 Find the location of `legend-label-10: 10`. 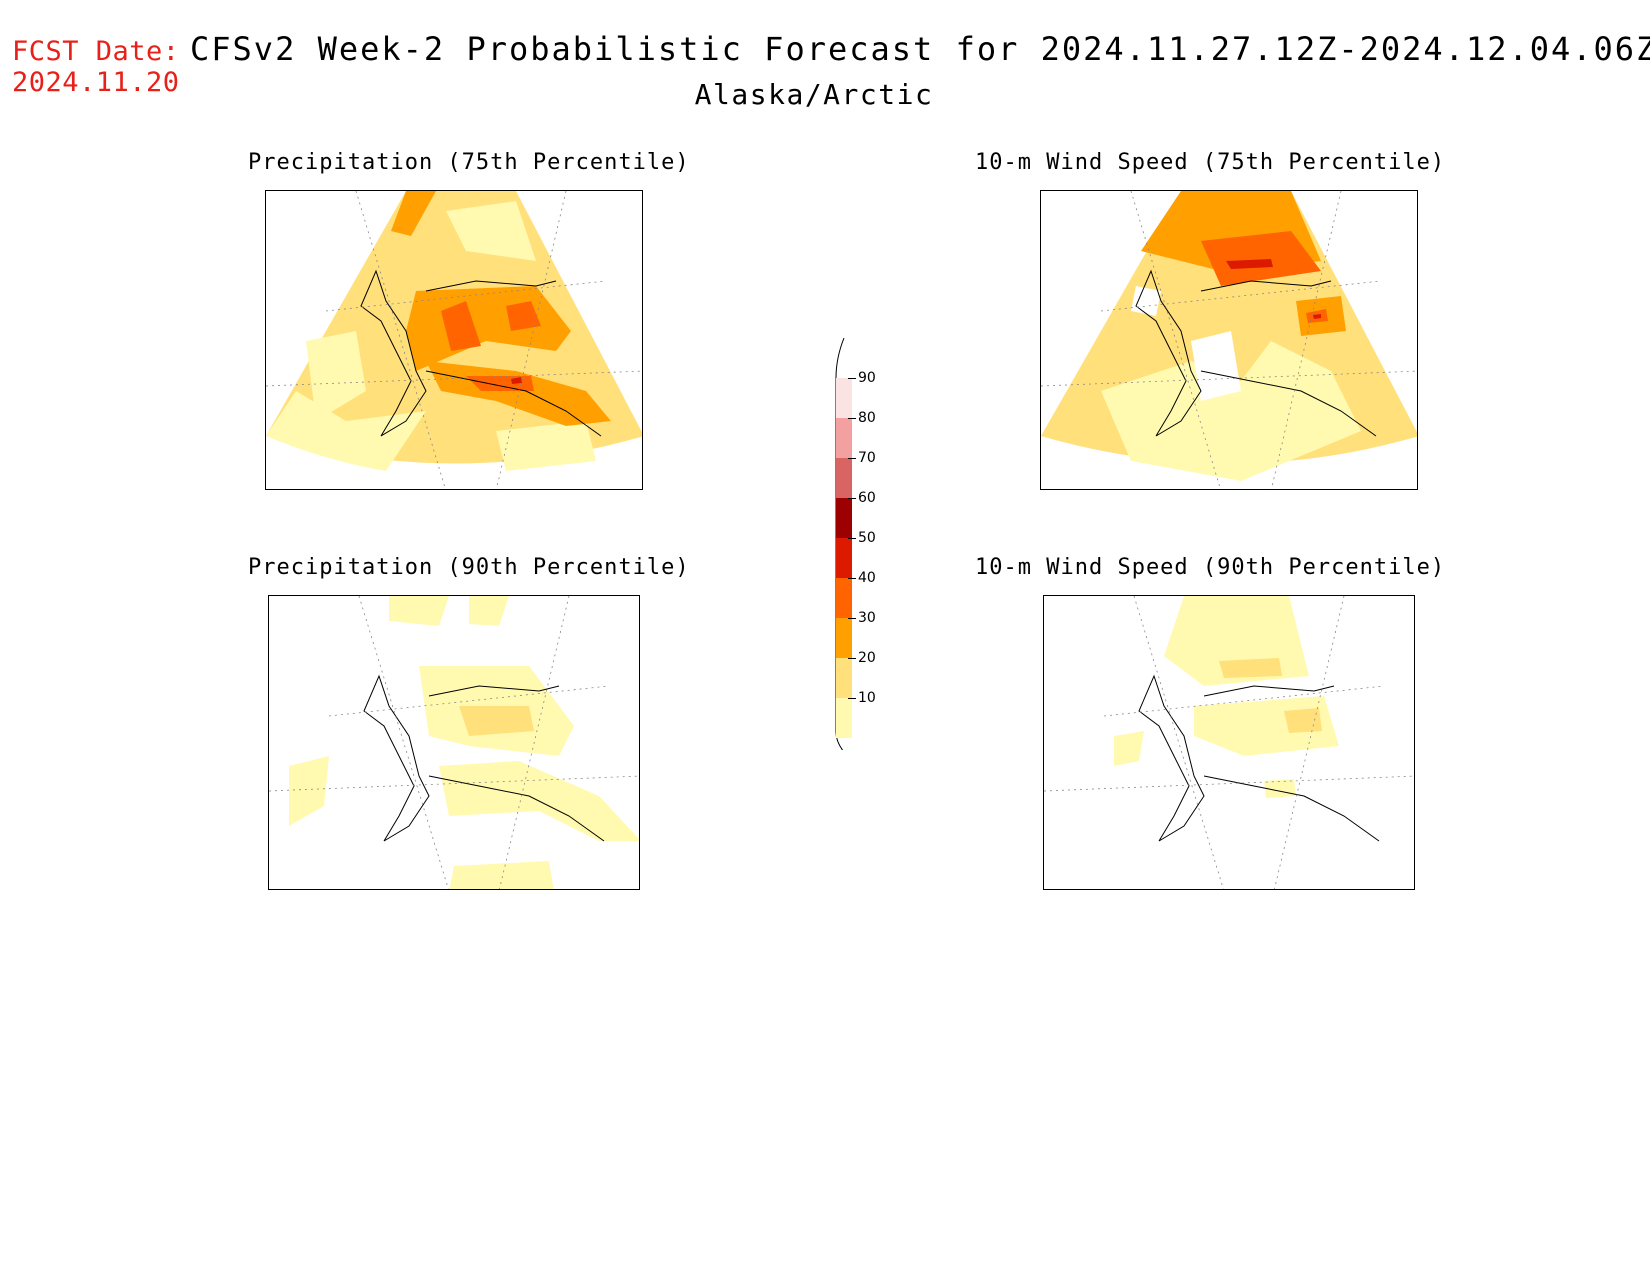

legend-label-10: 10 is located at coordinates (867, 698).